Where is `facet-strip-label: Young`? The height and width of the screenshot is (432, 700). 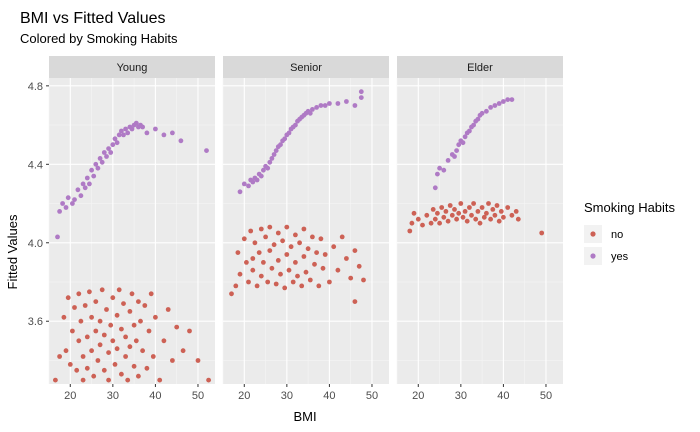
facet-strip-label: Young is located at coordinates (132, 68).